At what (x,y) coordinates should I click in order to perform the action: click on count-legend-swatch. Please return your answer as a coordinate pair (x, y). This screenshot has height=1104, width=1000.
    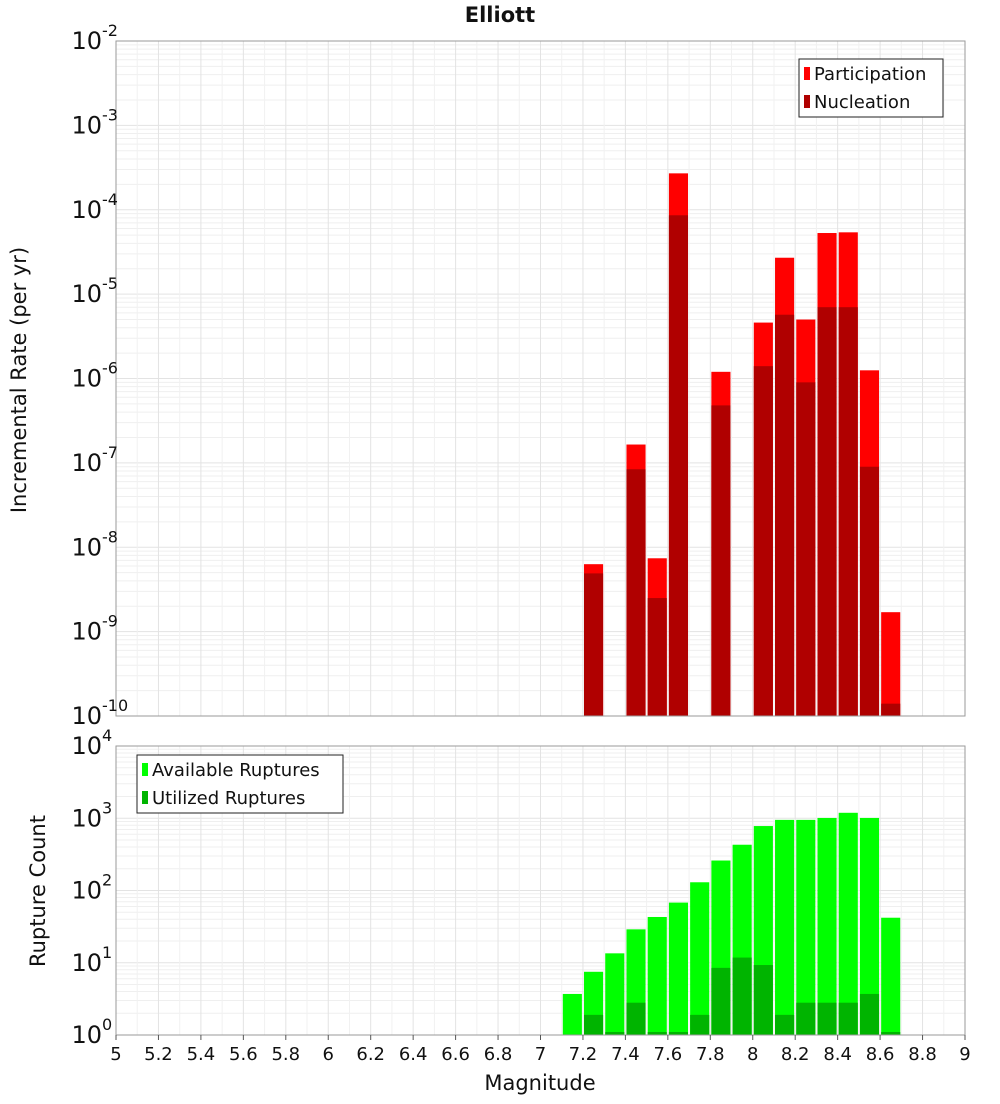
    Looking at the image, I should click on (145, 769).